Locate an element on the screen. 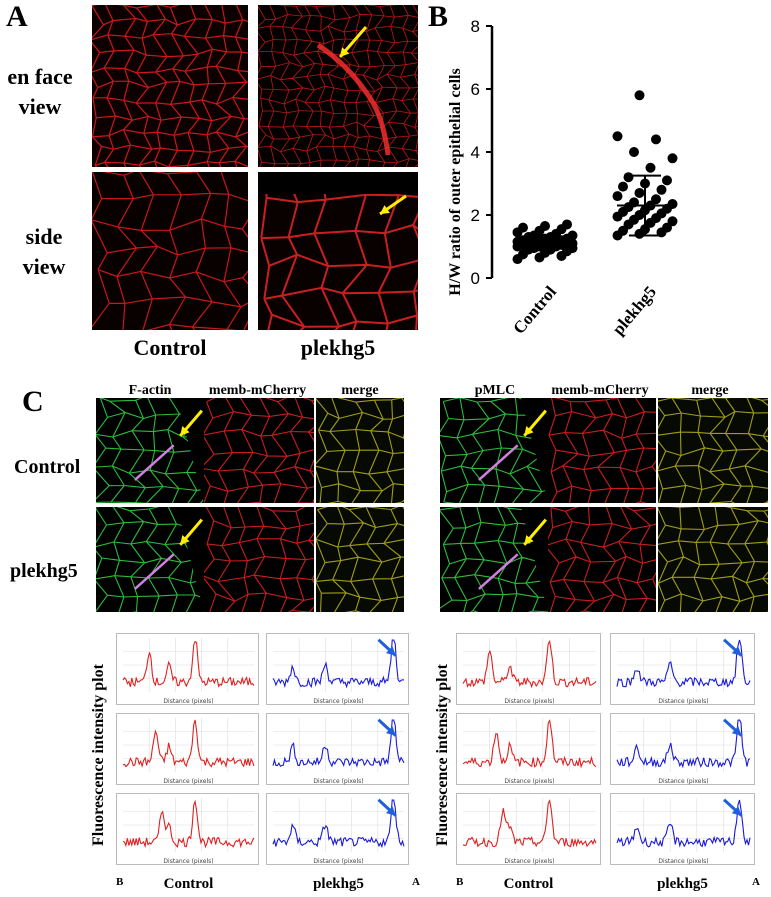 Image resolution: width=771 pixels, height=897 pixels. bottom-label-plekhg5-right: plekhg5 is located at coordinates (682, 884).